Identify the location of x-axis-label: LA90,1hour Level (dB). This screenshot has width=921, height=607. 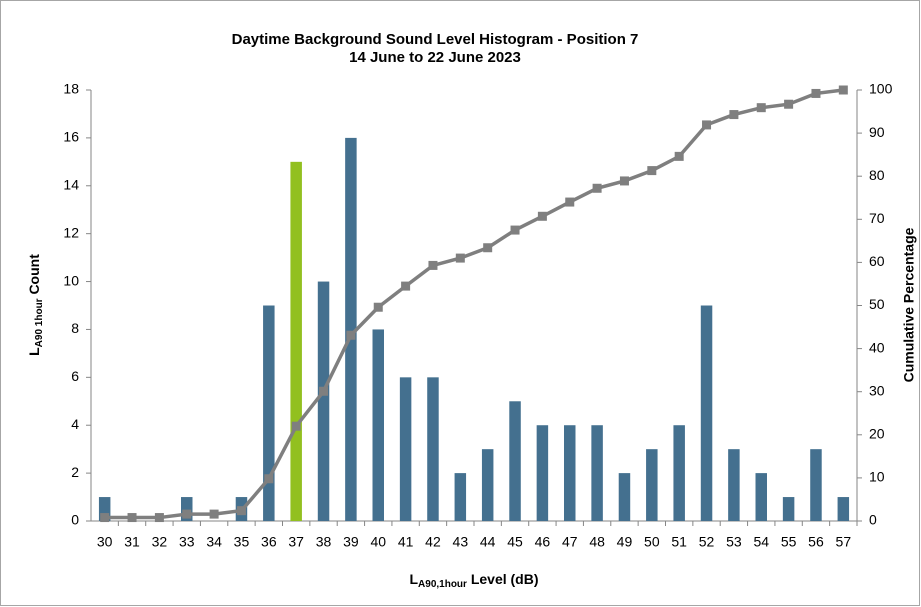
(473, 580).